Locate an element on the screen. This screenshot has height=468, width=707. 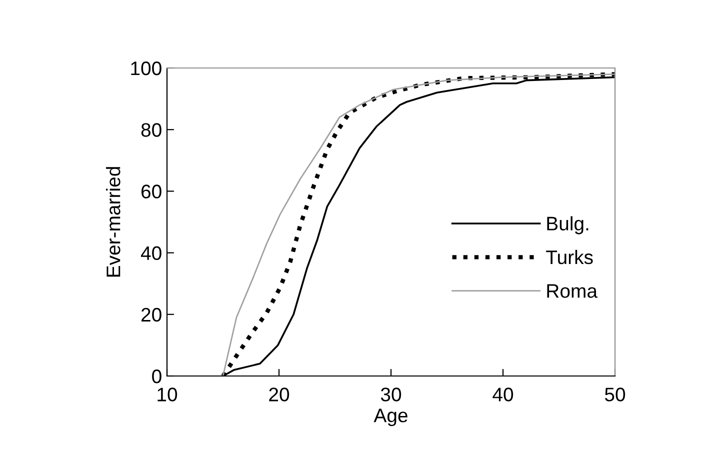
y-tick-label: 40 is located at coordinates (151, 253).